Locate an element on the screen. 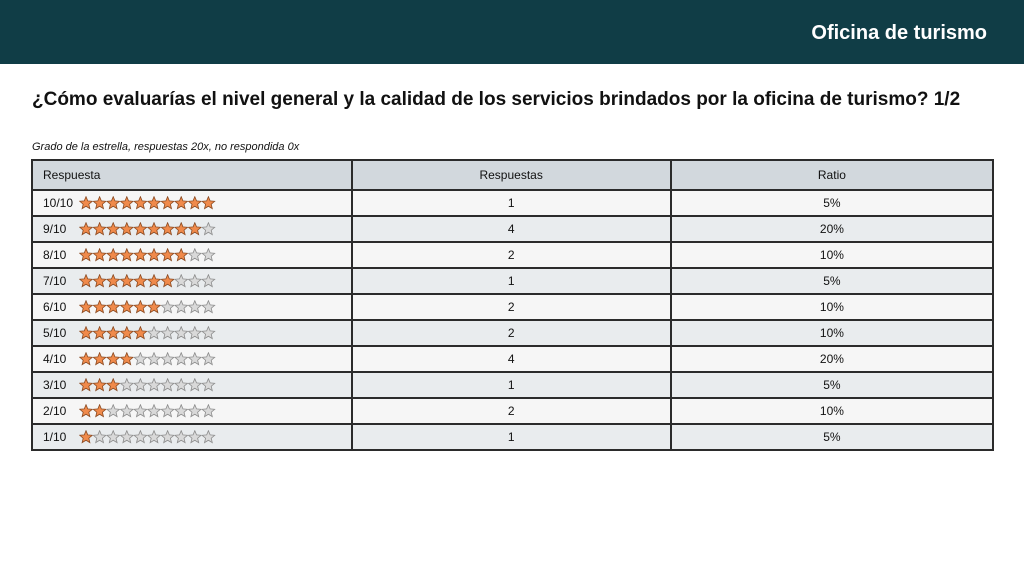  cell-respuesta: 5/10 is located at coordinates (192, 333).